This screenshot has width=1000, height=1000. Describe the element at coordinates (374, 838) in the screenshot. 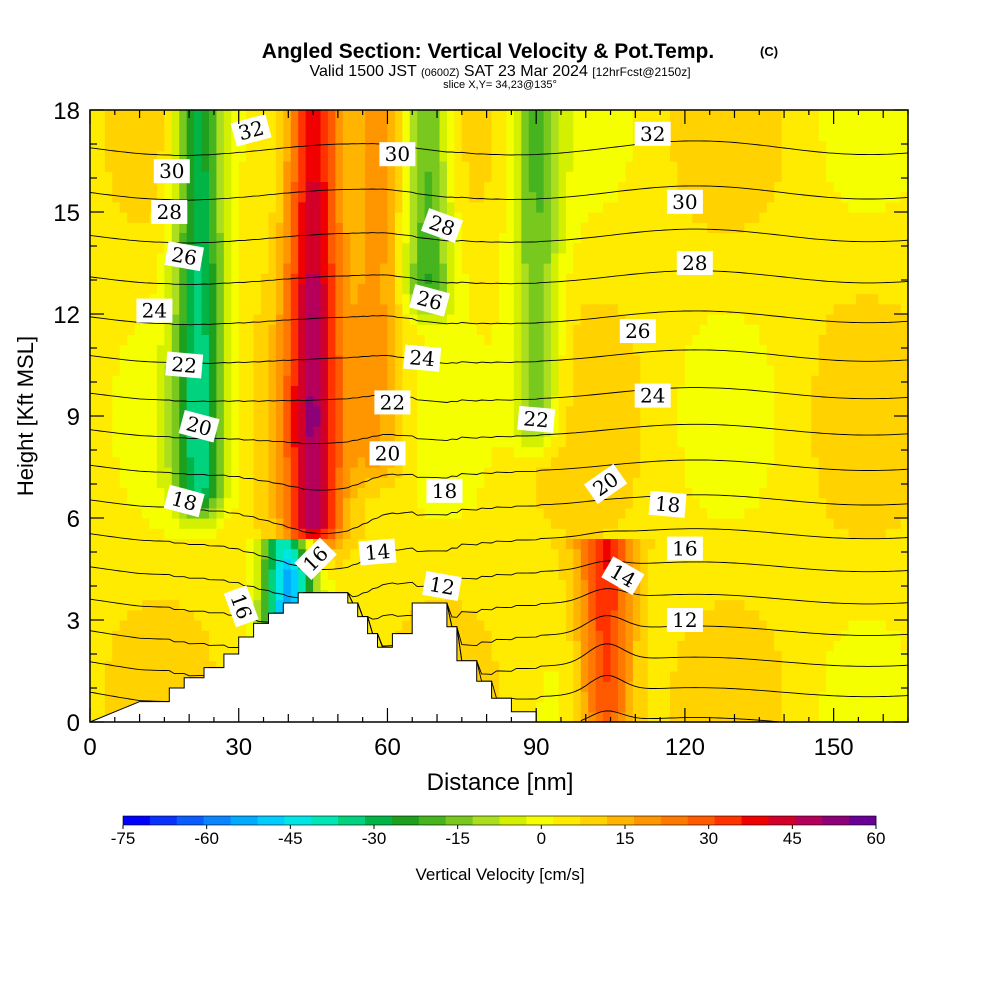

I see `colorbar-tick-label: -30` at that location.